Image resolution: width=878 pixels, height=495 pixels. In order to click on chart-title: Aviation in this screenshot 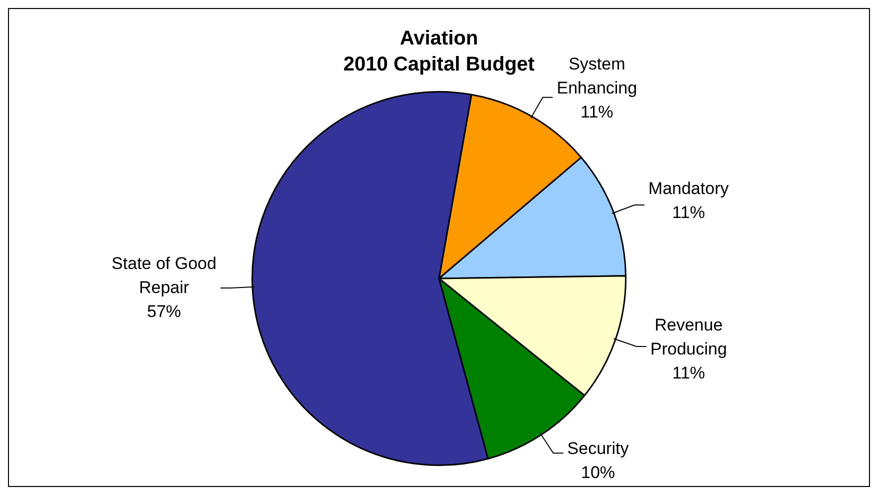, I will do `click(439, 39)`.